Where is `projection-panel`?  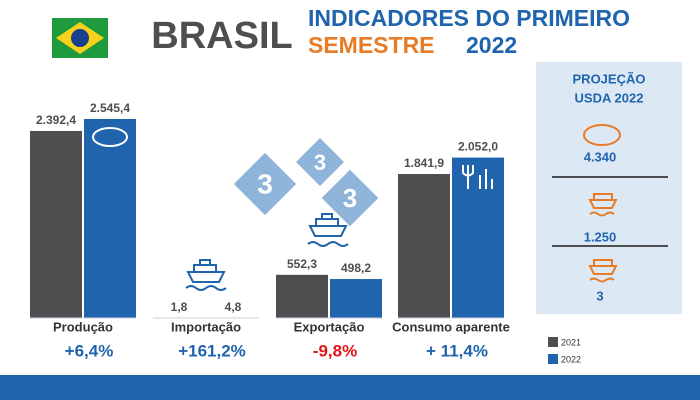 projection-panel is located at coordinates (609, 188).